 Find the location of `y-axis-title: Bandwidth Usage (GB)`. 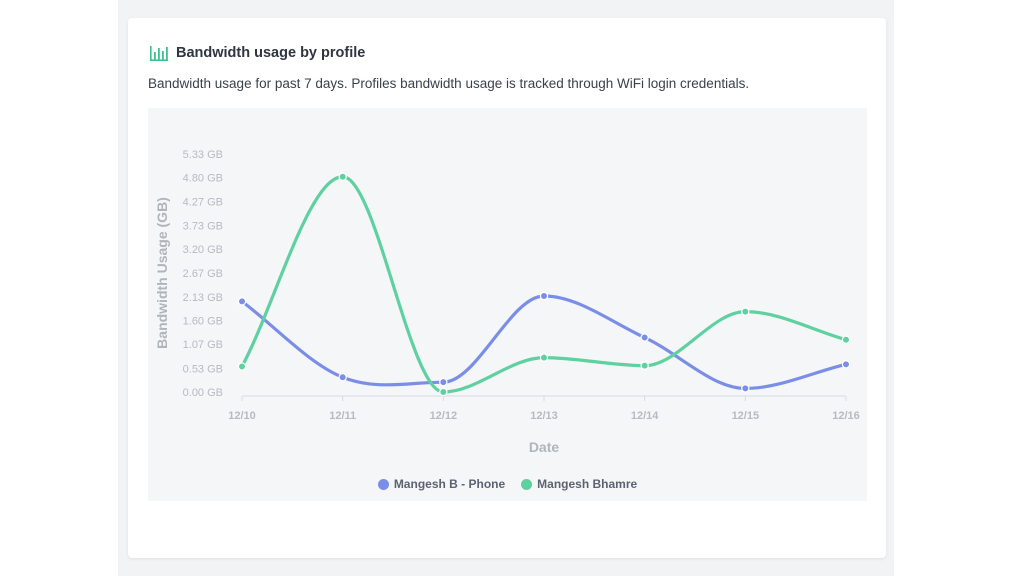

y-axis-title: Bandwidth Usage (GB) is located at coordinates (162, 273).